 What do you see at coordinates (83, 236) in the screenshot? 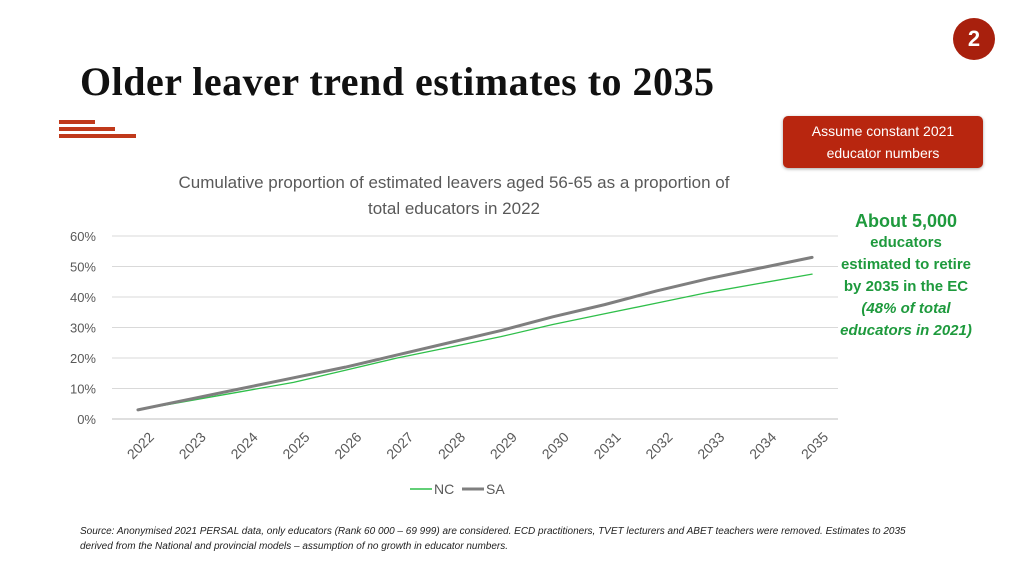
I see `y-tick-label: 60%` at bounding box center [83, 236].